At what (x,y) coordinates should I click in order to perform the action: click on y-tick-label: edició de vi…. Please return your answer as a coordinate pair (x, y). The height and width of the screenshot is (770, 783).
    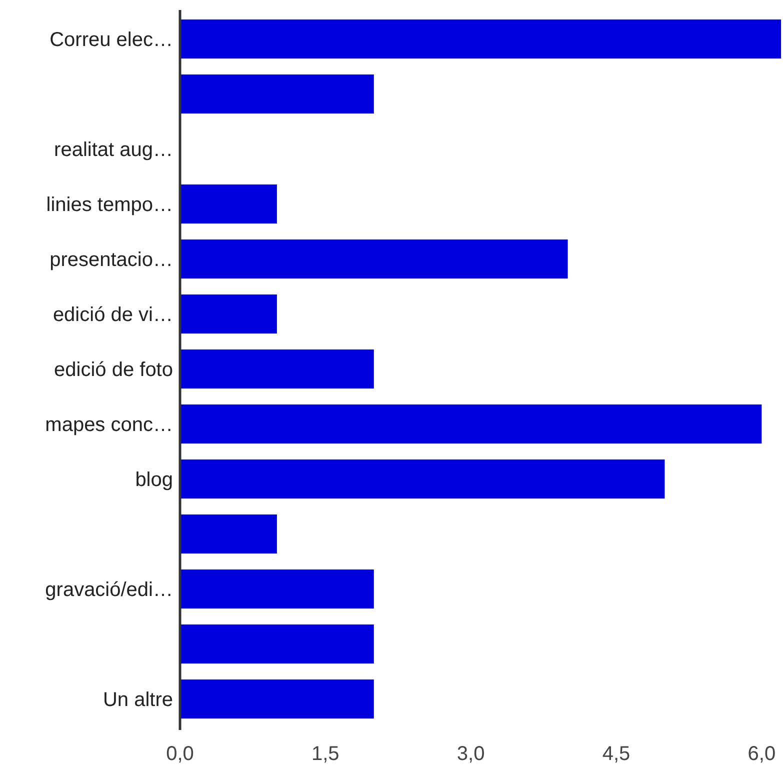
    Looking at the image, I should click on (112, 315).